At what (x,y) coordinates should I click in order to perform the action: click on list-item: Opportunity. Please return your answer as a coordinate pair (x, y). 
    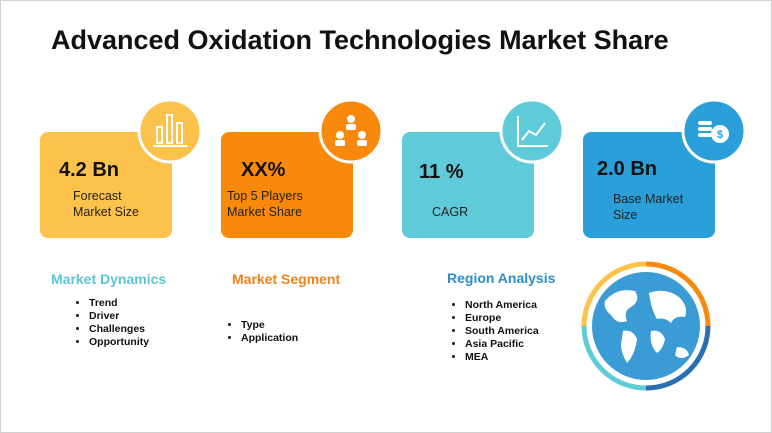
    Looking at the image, I should click on (119, 342).